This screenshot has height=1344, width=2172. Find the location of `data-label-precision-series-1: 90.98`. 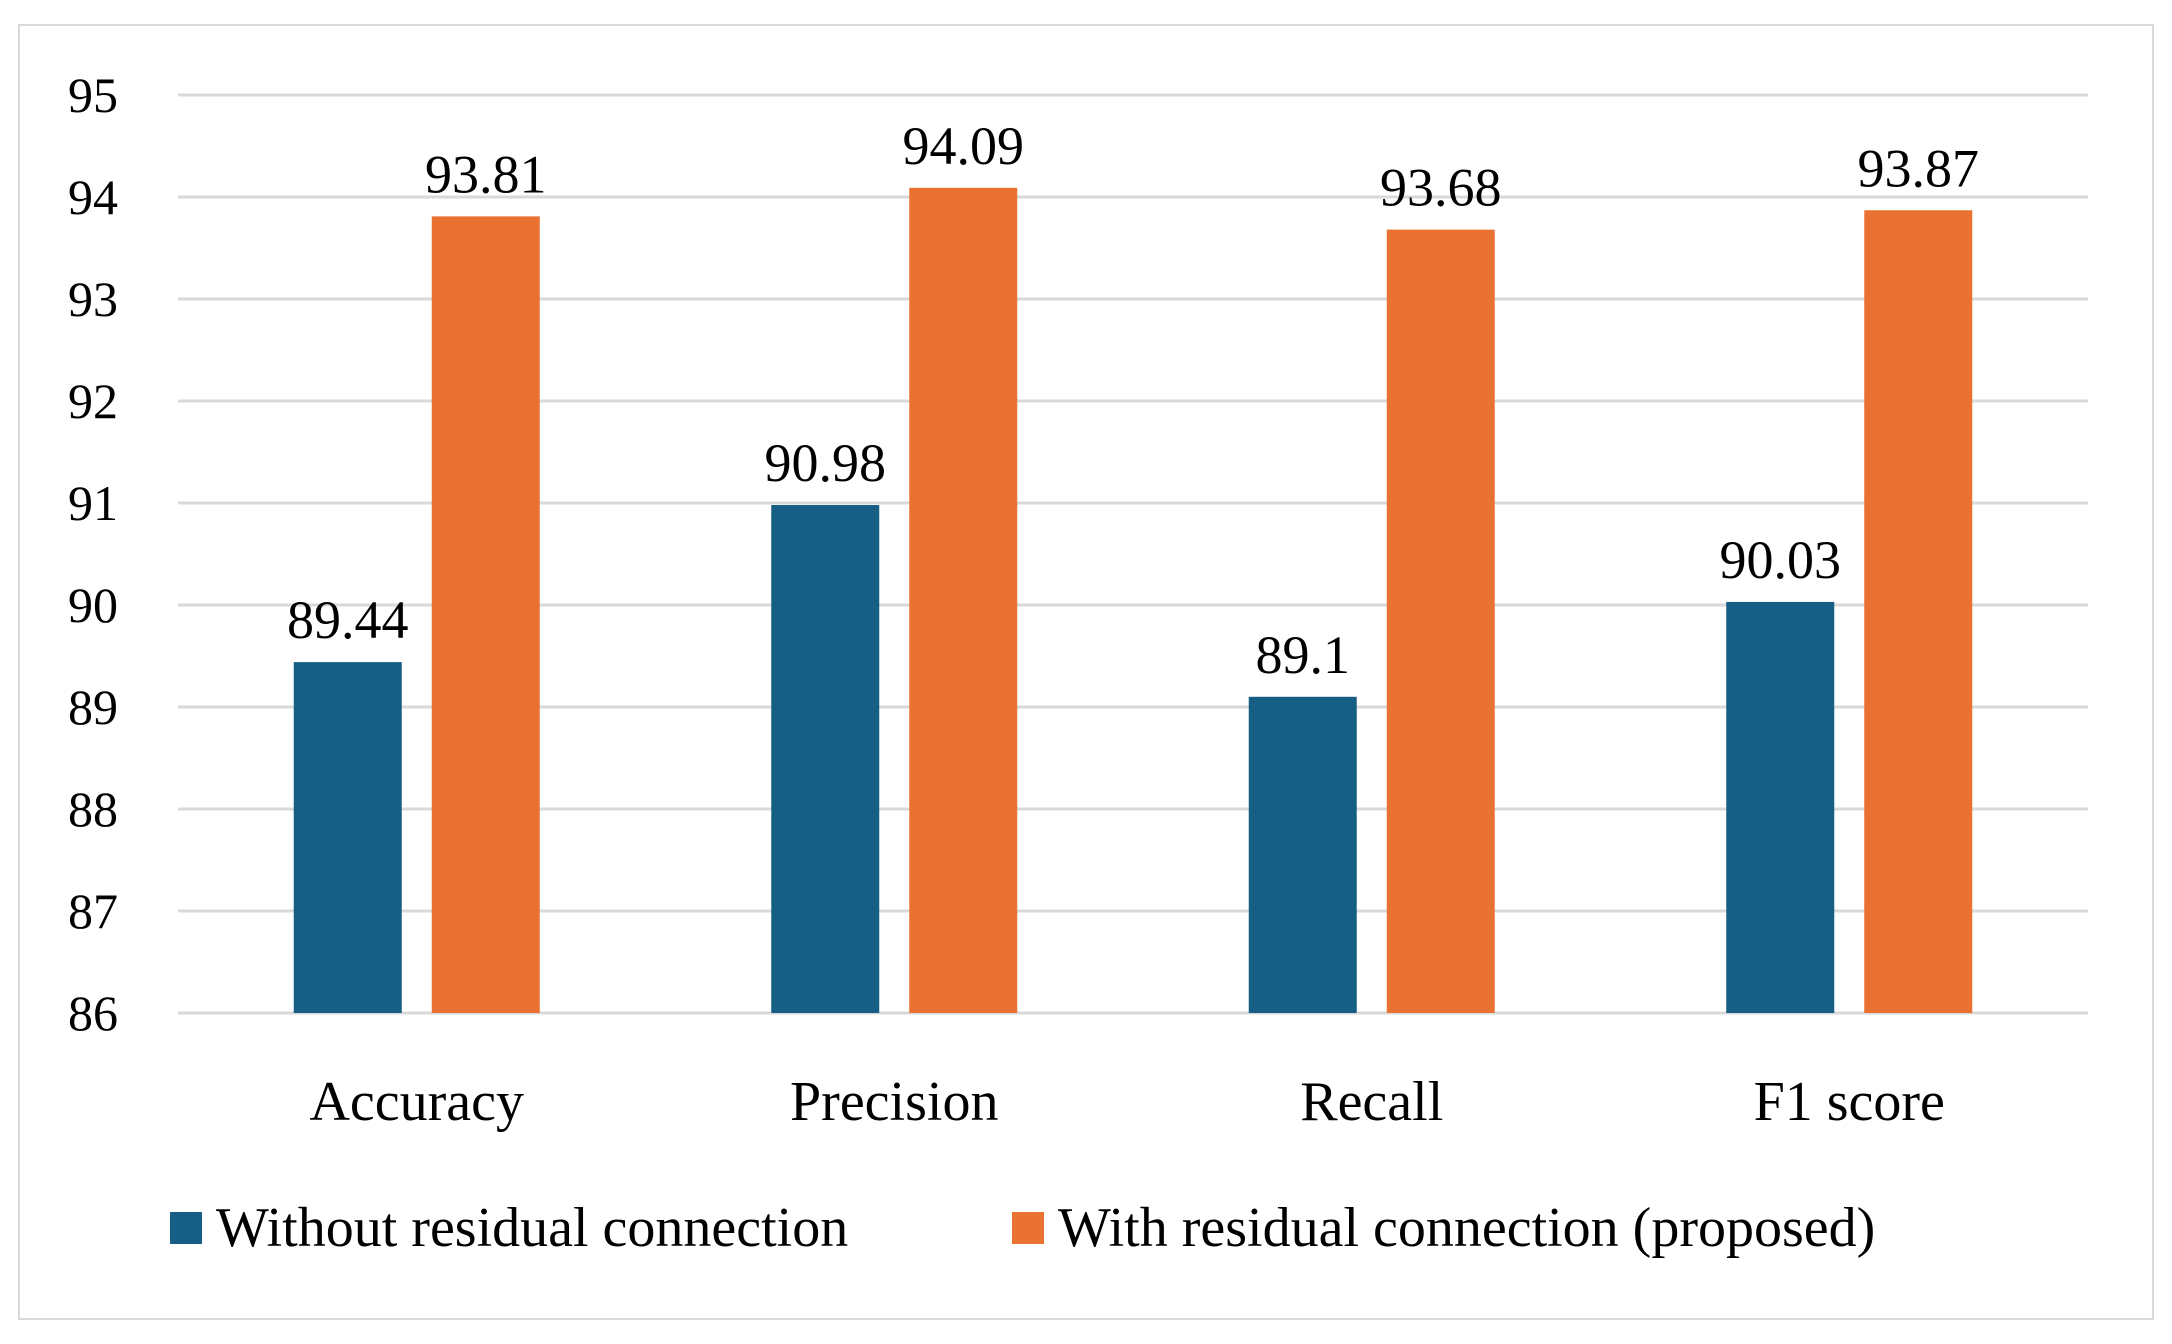

data-label-precision-series-1: 90.98 is located at coordinates (826, 463).